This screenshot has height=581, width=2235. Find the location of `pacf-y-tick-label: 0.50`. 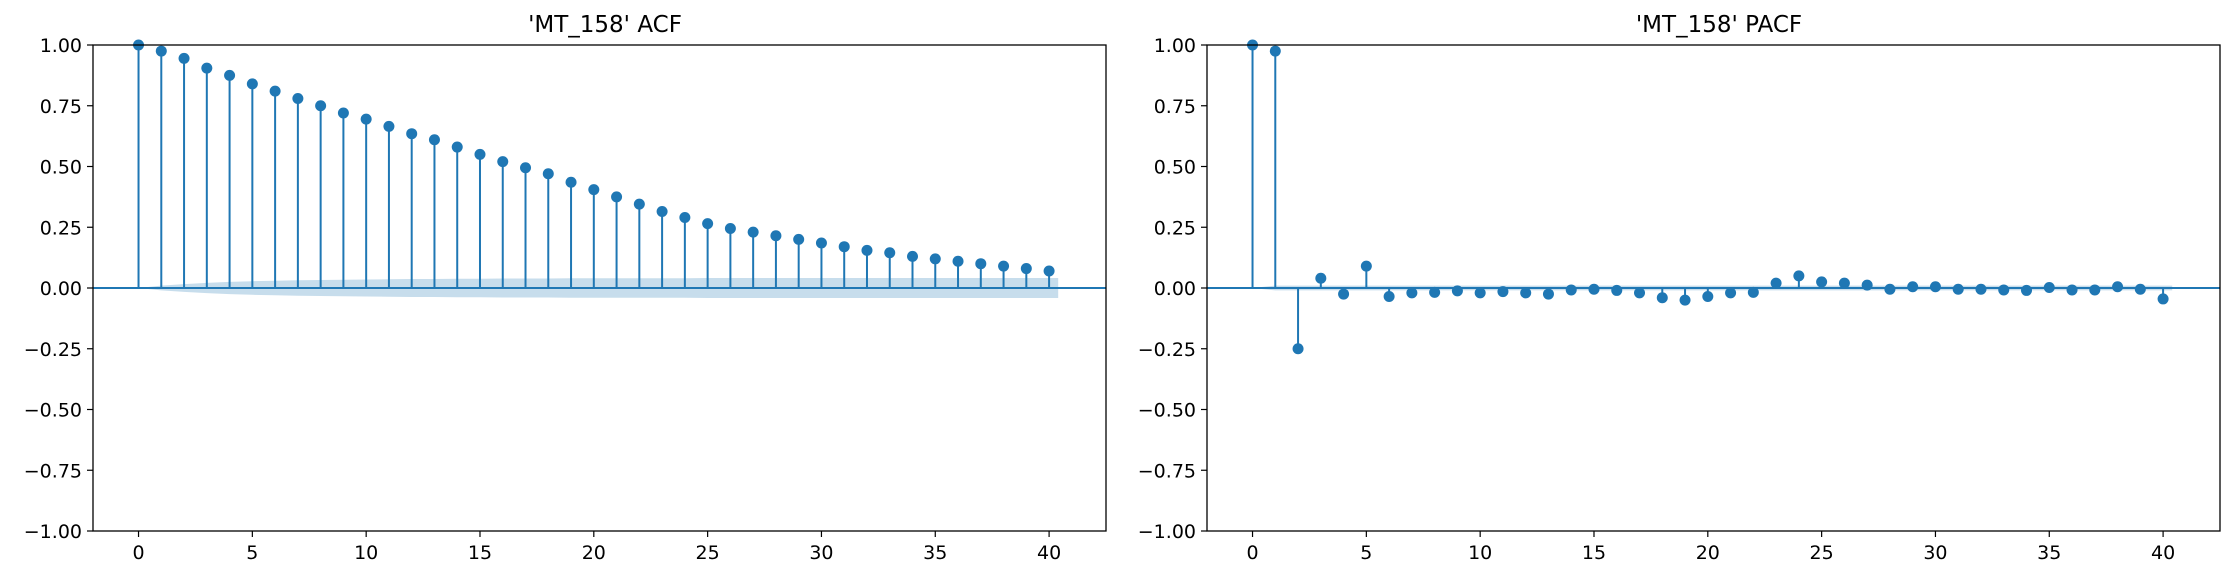

pacf-y-tick-label: 0.50 is located at coordinates (1175, 168).